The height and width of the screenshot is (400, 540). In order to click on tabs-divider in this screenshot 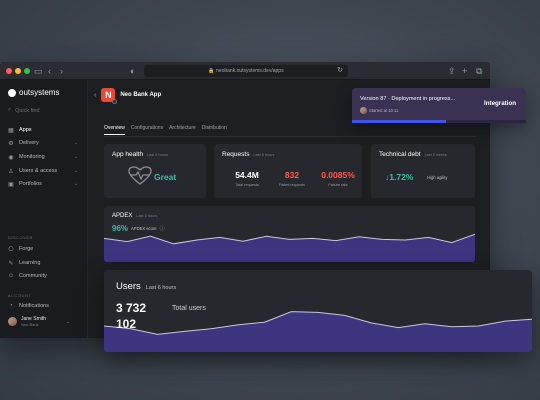, I will do `click(290, 136)`.